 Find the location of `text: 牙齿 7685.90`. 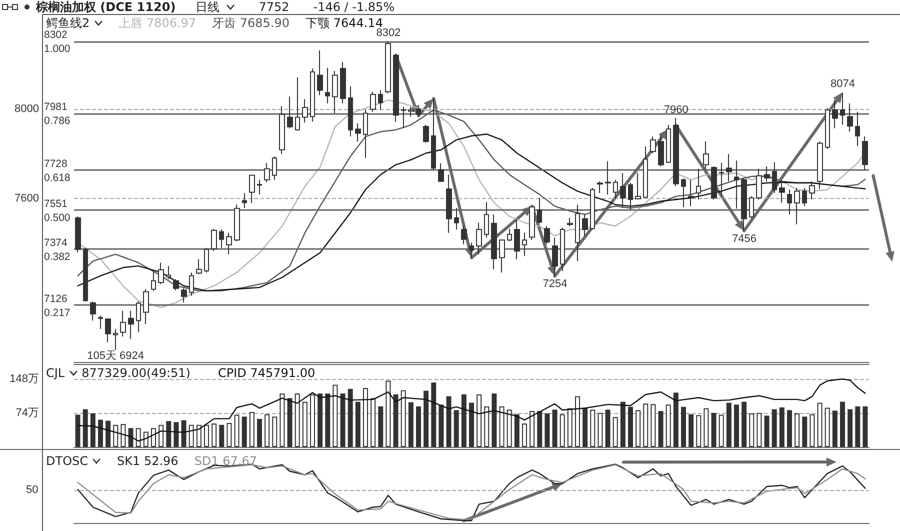

text: 牙齿 7685.90 is located at coordinates (251, 23).